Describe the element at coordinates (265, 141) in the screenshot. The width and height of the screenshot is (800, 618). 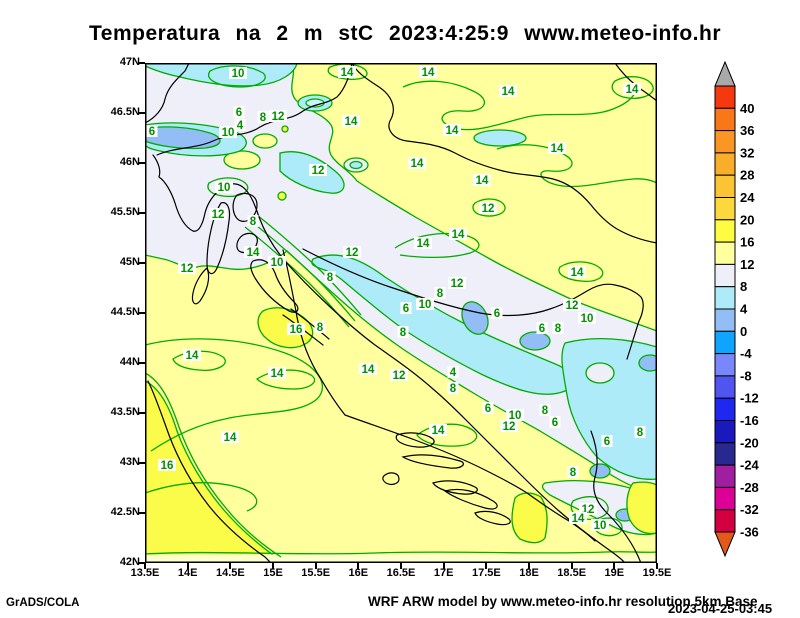
I see `pocket-yellow` at that location.